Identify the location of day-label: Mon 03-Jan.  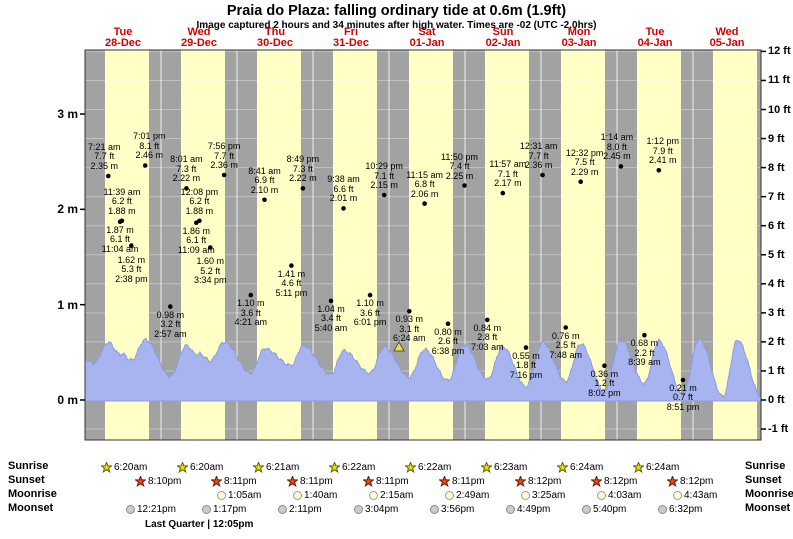
(579, 37).